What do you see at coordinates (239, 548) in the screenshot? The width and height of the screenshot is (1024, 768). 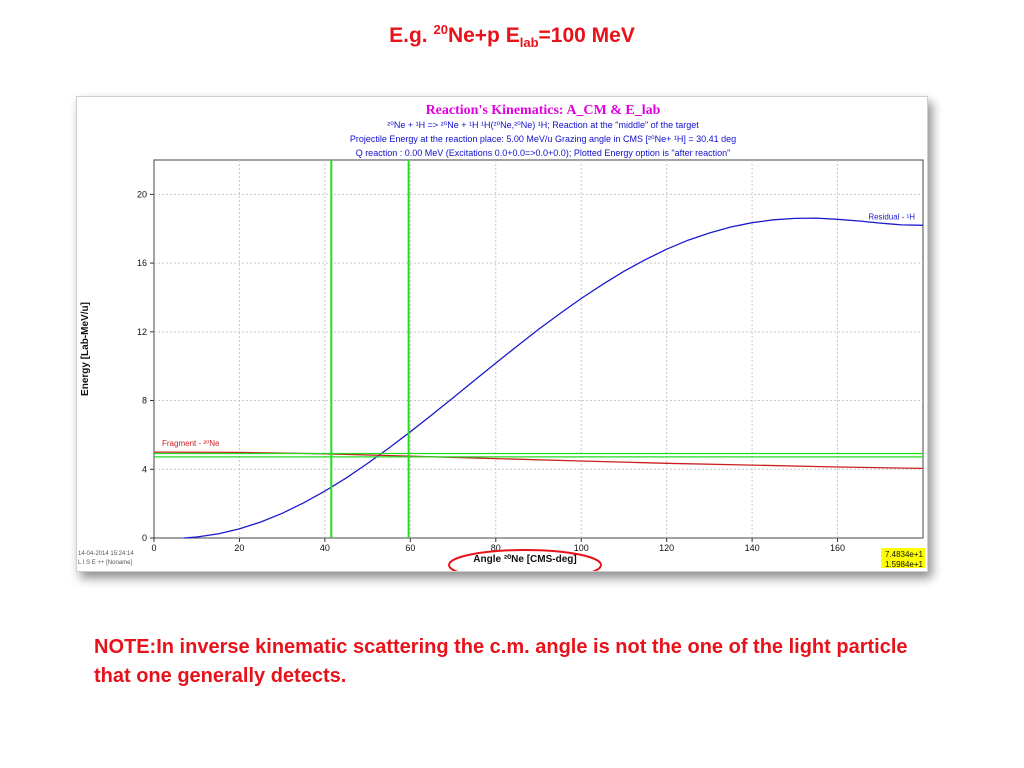 I see `x-tick-label: 20` at bounding box center [239, 548].